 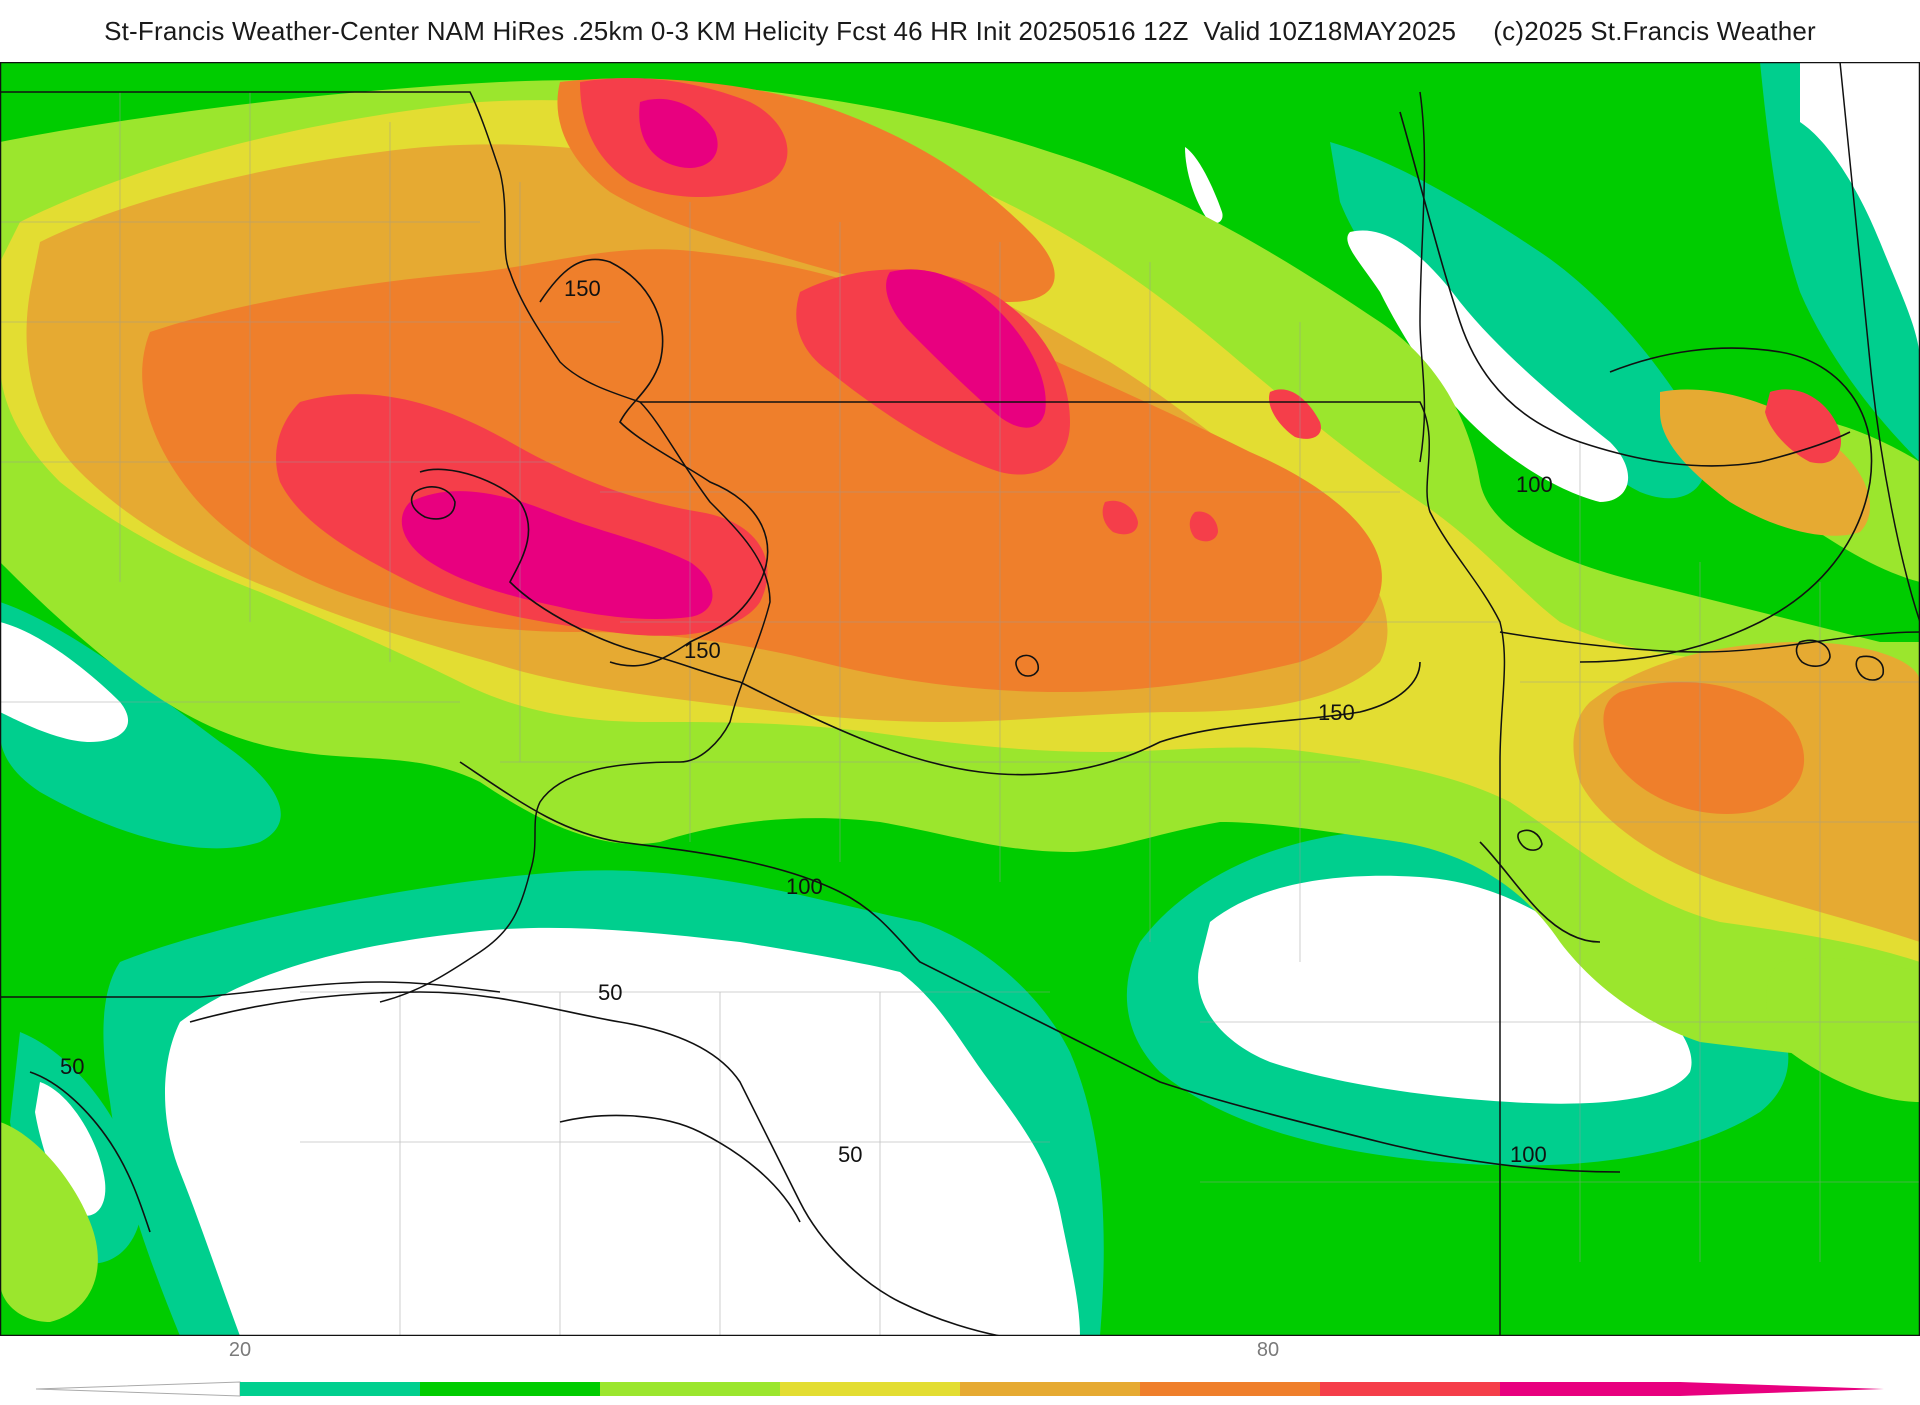 What do you see at coordinates (240, 1350) in the screenshot?
I see `legend-tick-label-20: 20` at bounding box center [240, 1350].